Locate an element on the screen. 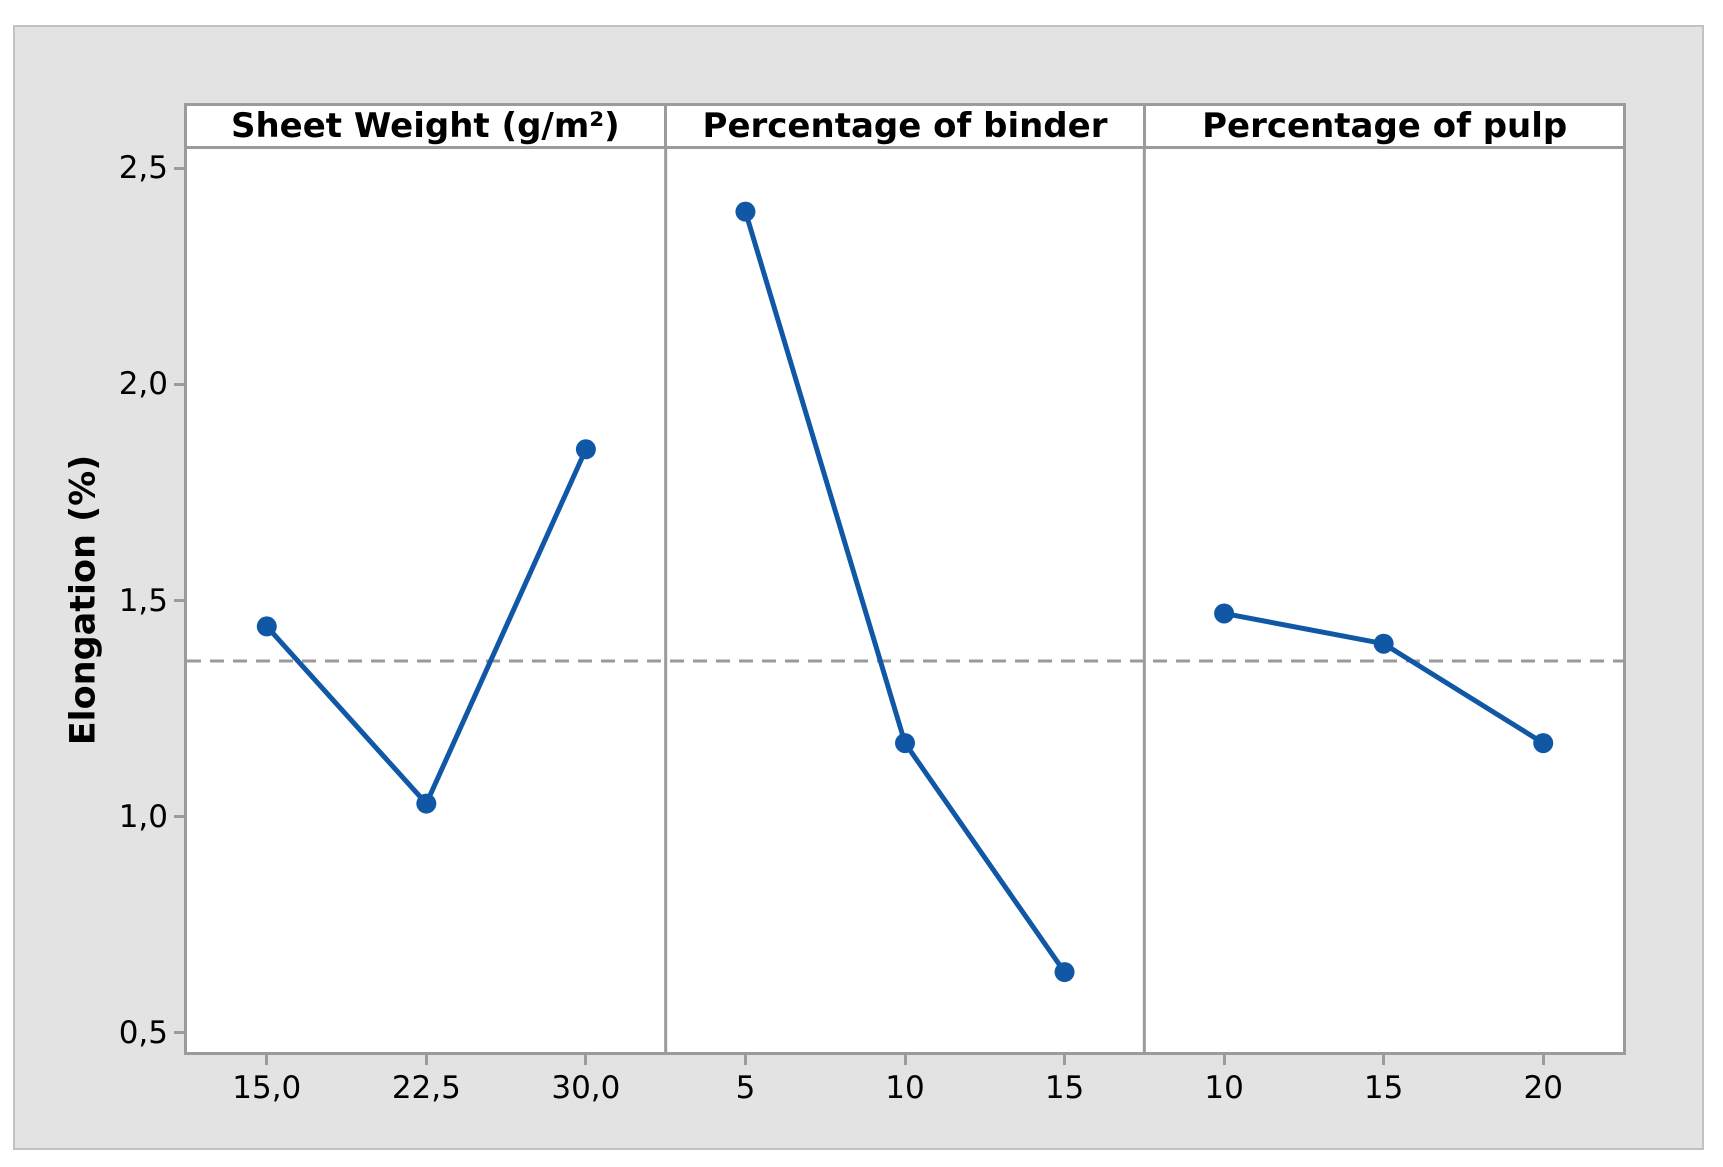 The height and width of the screenshot is (1167, 1723). panel-title-percentage-of-binder: Percentage of binder is located at coordinates (907, 126).